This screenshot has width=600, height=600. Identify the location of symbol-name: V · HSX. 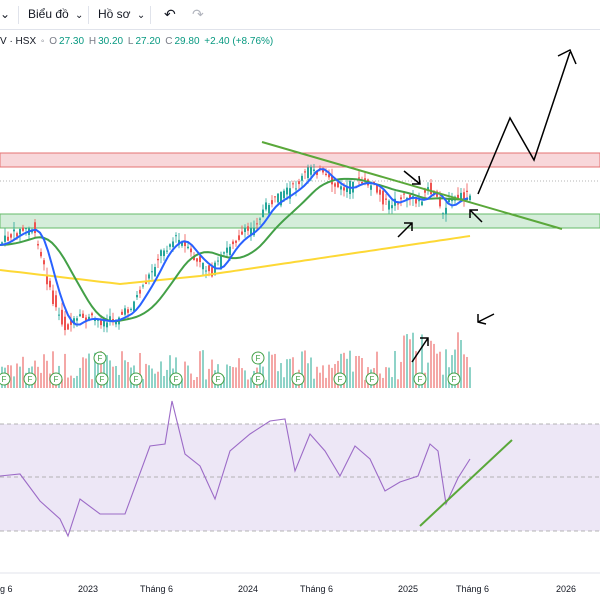
(18, 41).